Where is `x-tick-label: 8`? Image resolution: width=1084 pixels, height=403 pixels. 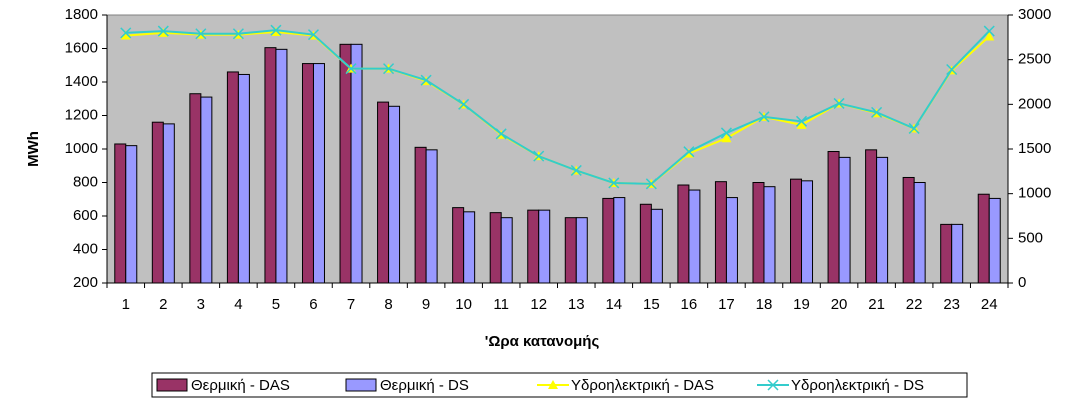 x-tick-label: 8 is located at coordinates (388, 304).